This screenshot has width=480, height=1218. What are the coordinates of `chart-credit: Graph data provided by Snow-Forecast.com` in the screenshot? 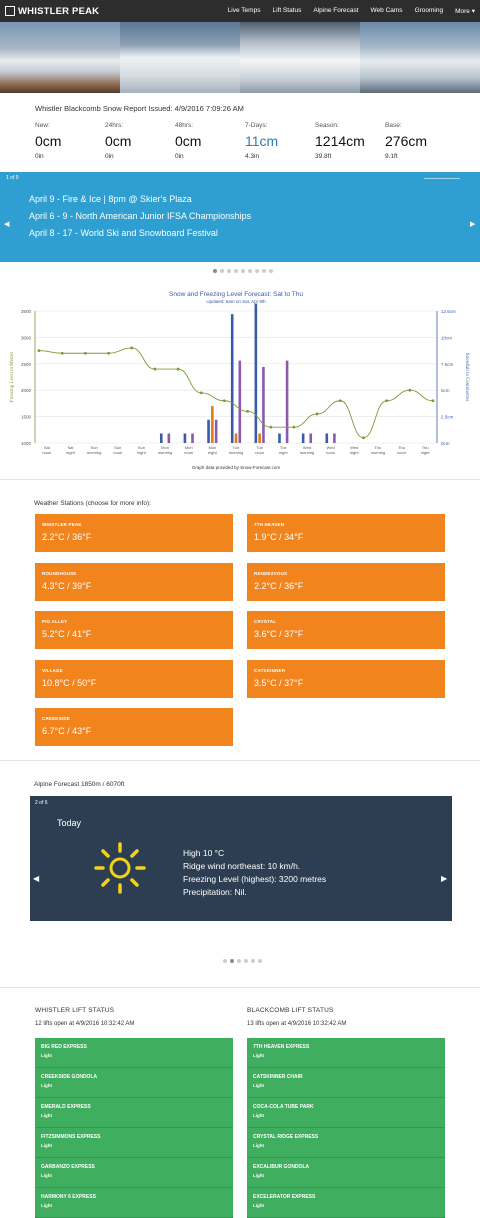 It's located at (236, 467).